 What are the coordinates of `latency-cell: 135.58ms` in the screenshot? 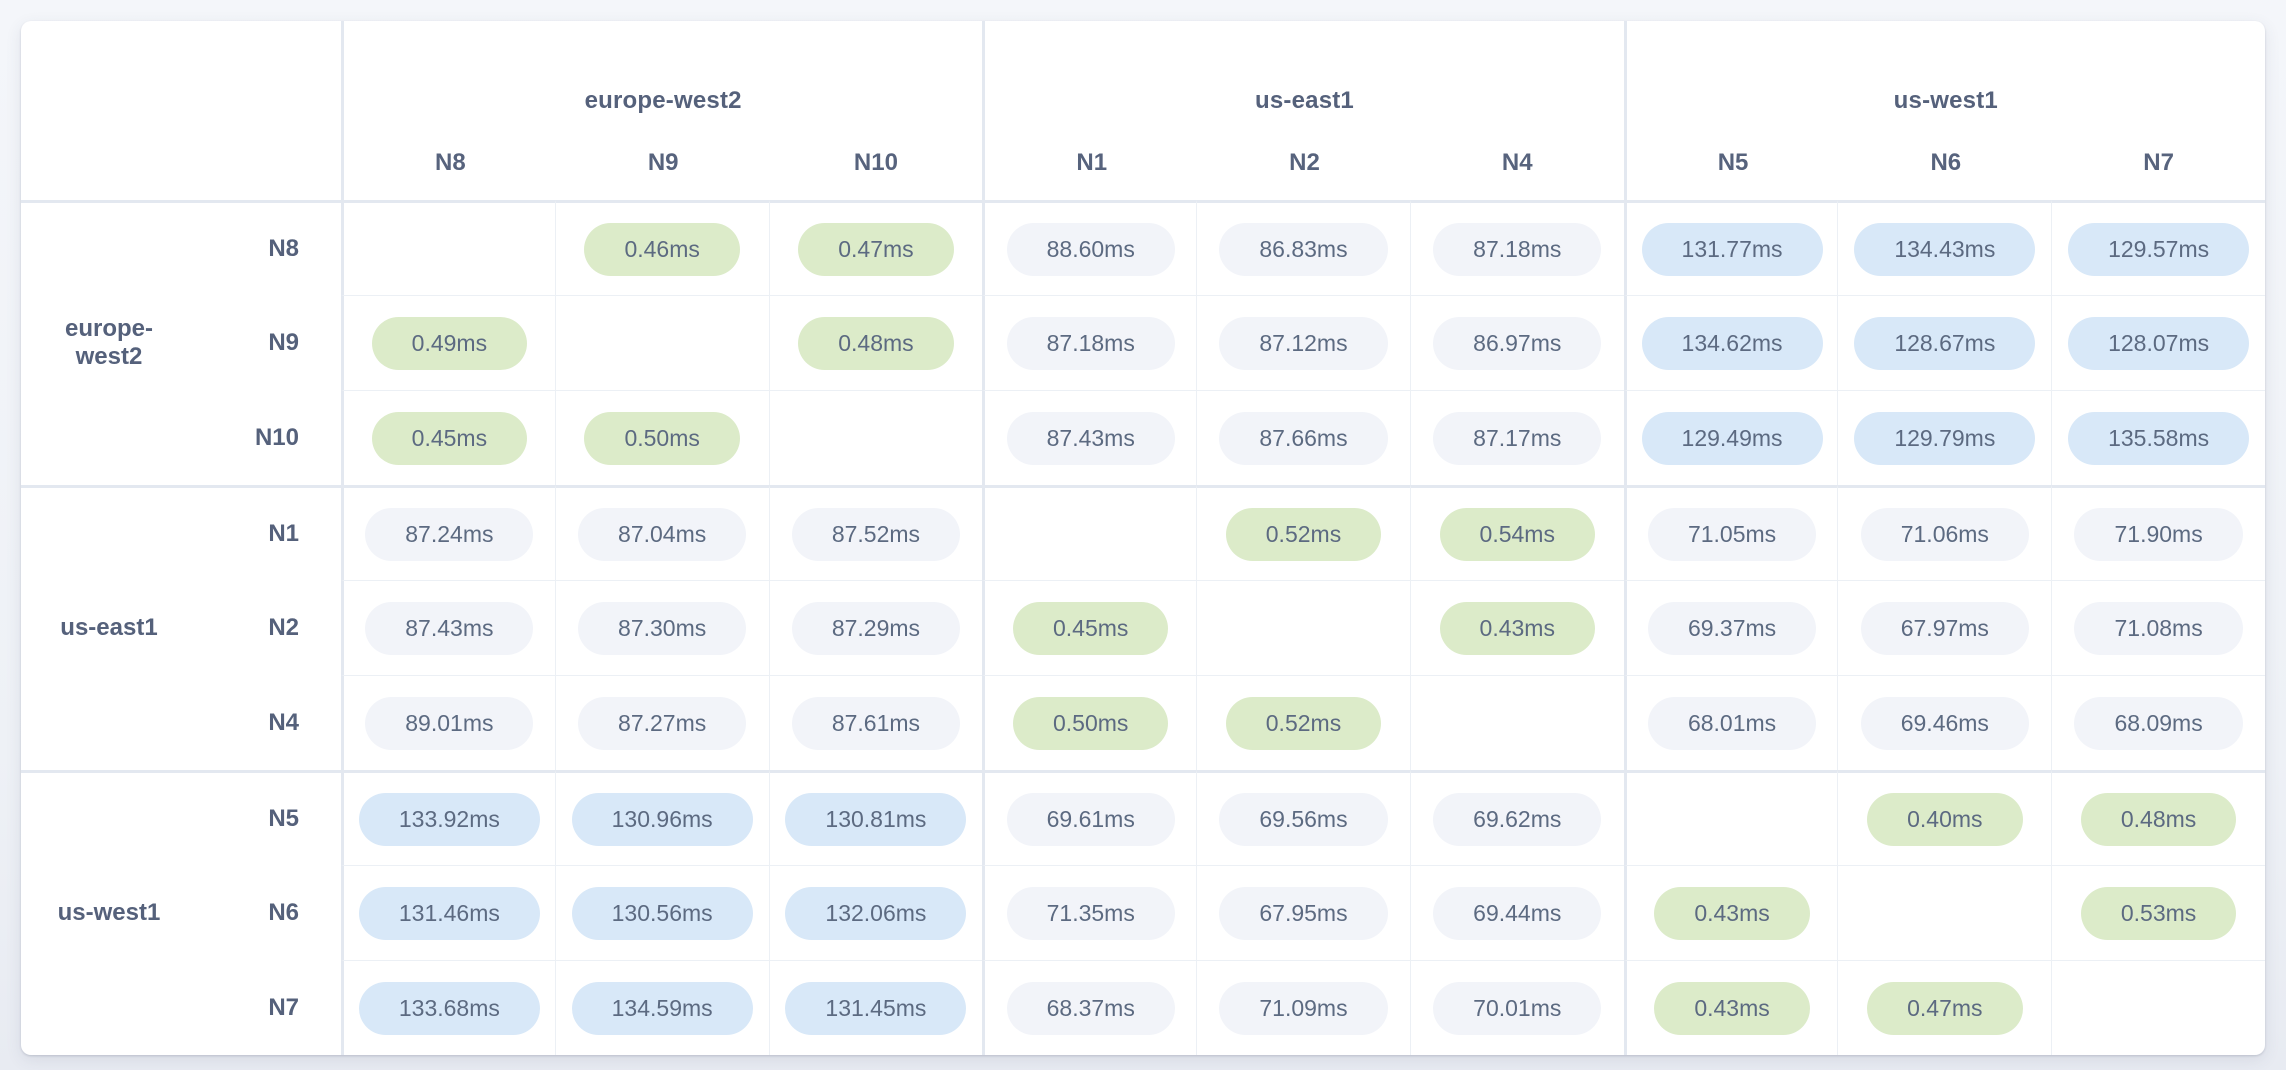 It's located at (2158, 437).